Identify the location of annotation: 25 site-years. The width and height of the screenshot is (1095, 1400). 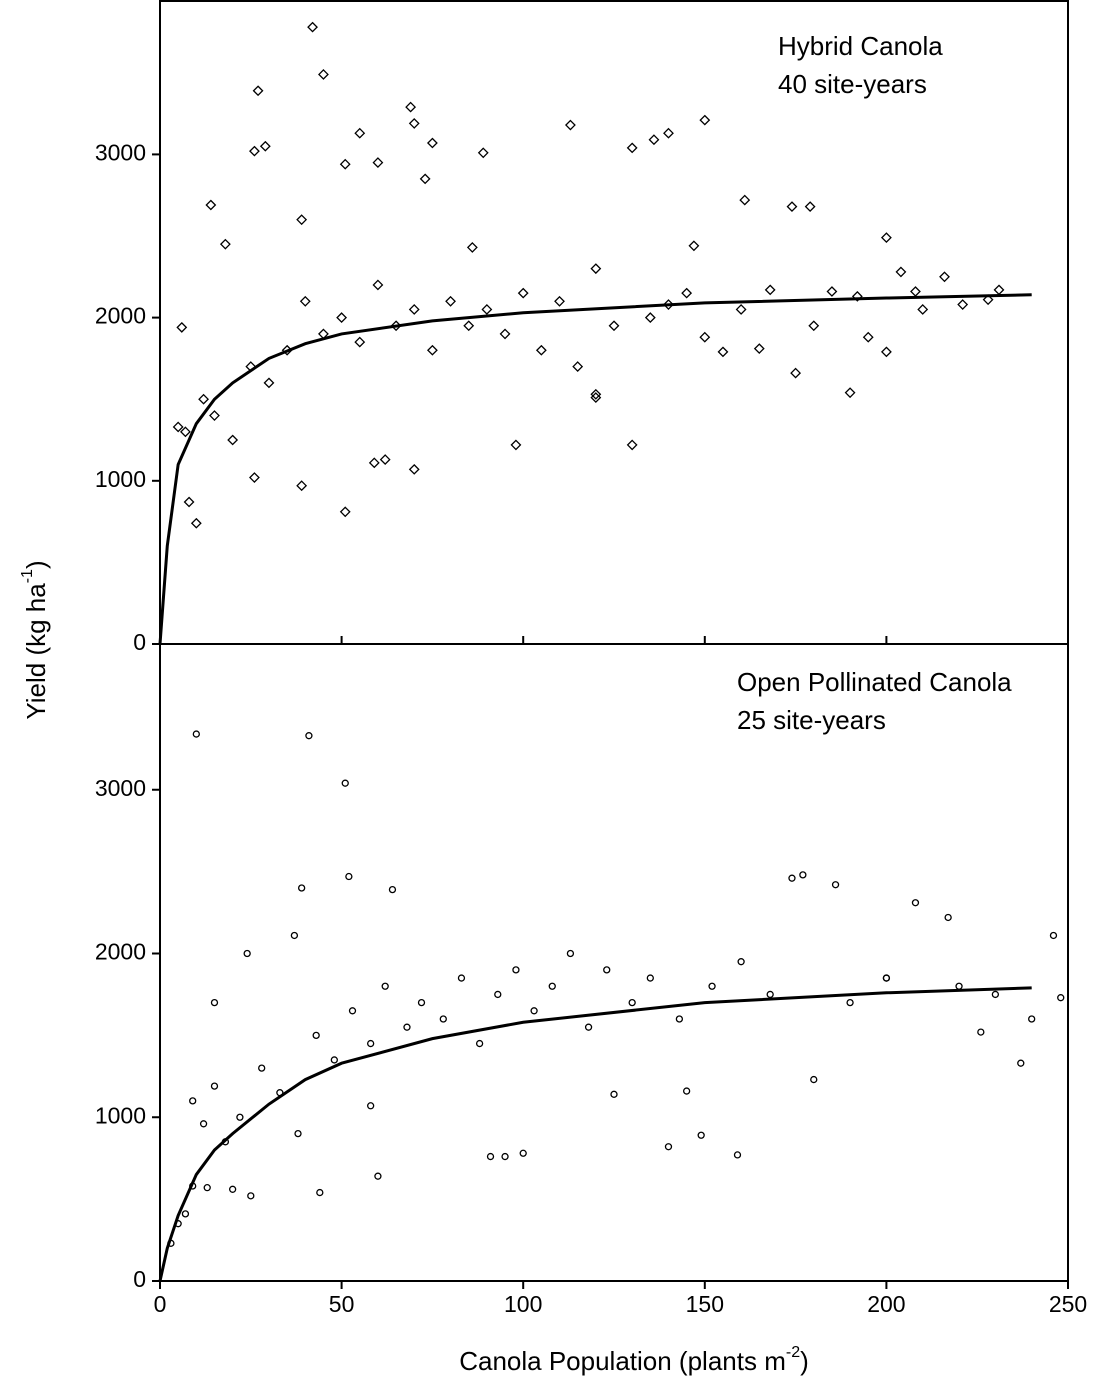
(811, 720).